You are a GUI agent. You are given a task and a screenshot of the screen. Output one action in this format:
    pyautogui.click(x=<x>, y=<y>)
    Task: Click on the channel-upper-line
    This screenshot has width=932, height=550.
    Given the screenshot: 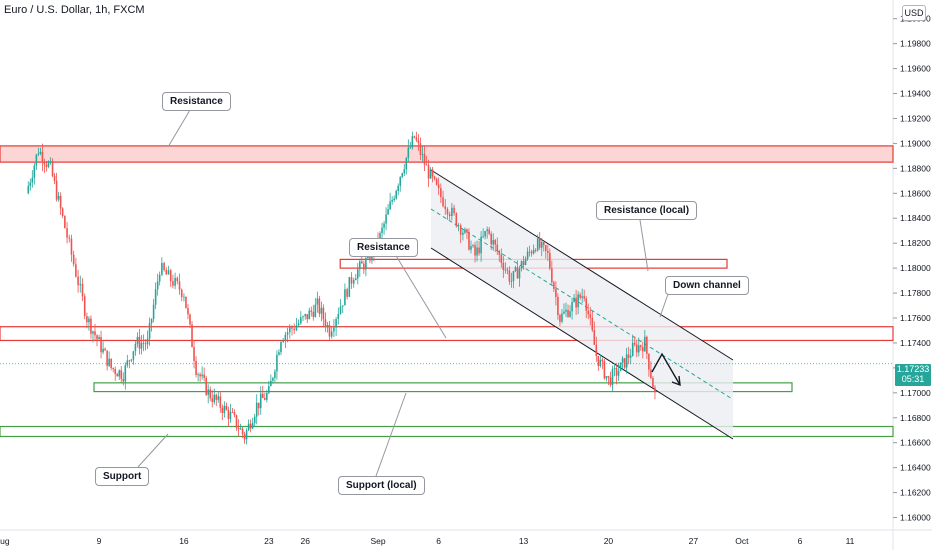 What is the action you would take?
    pyautogui.click(x=582, y=265)
    